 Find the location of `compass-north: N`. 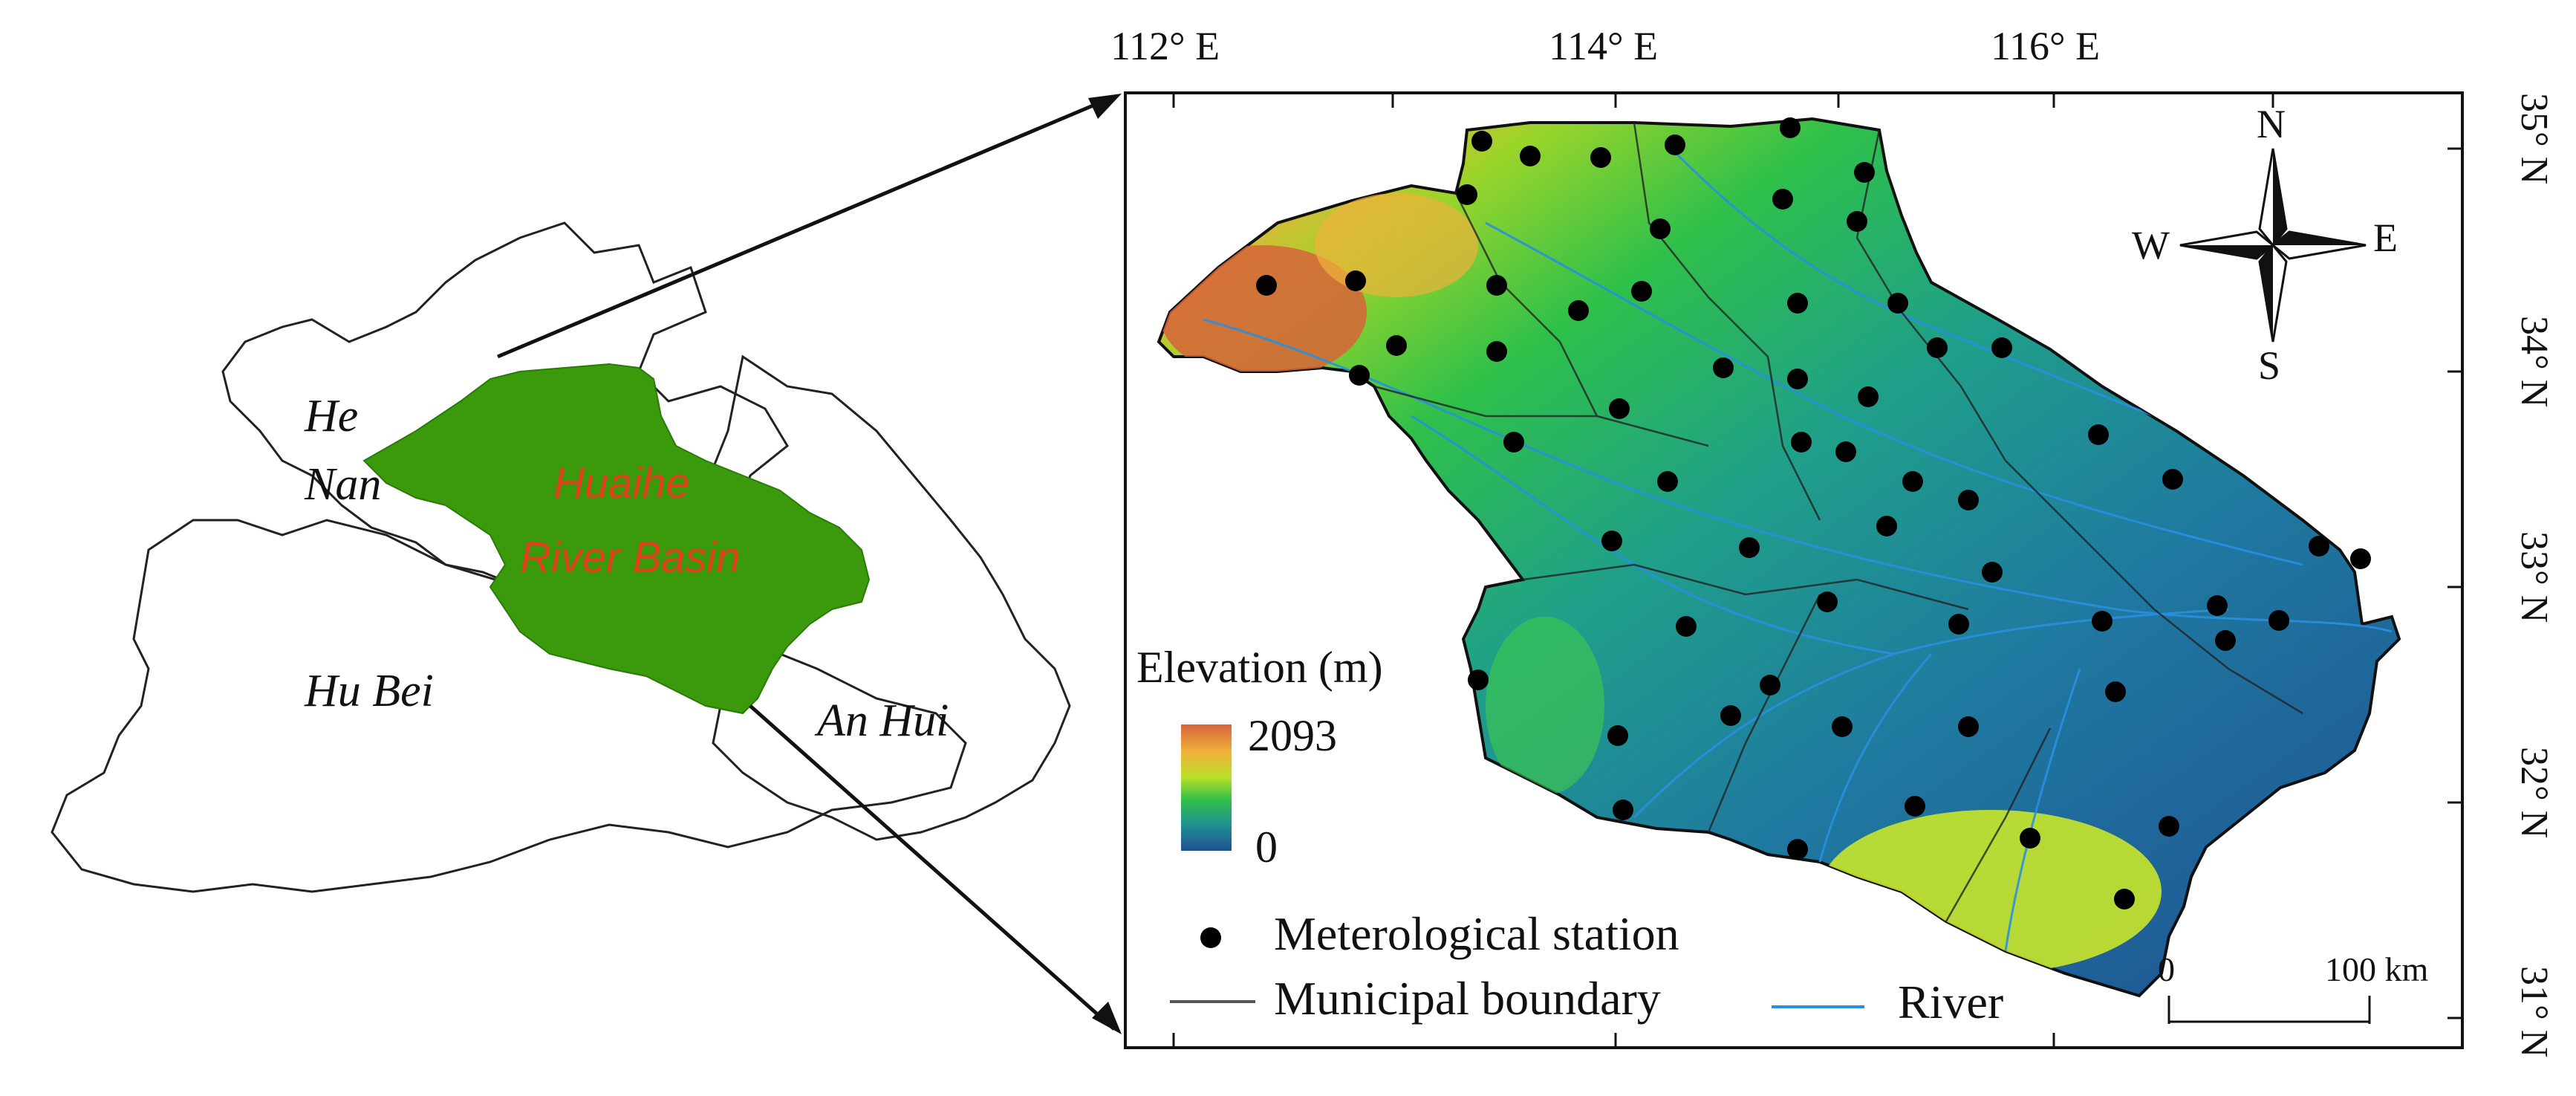

compass-north: N is located at coordinates (2271, 124).